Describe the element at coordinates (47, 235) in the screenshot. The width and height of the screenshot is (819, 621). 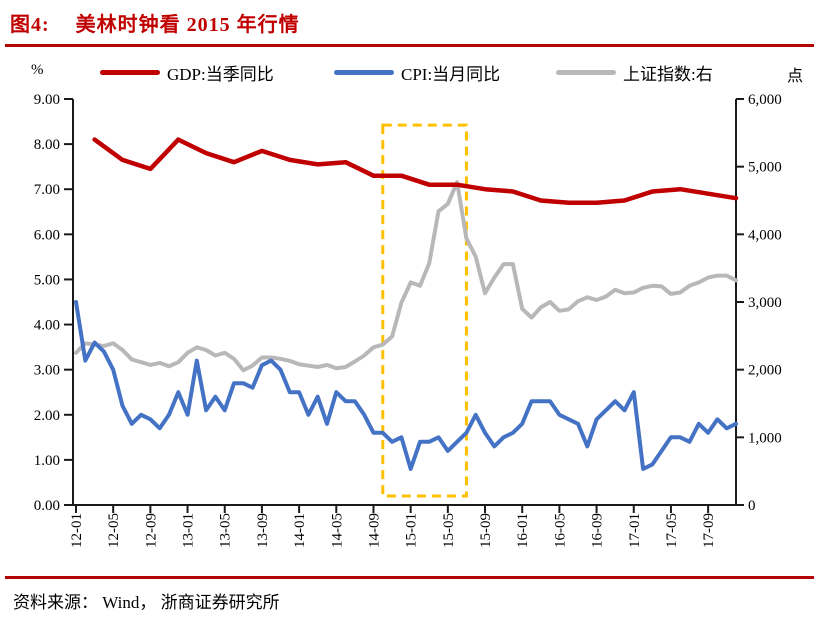
I see `left-axis-tick-label: 6.00` at that location.